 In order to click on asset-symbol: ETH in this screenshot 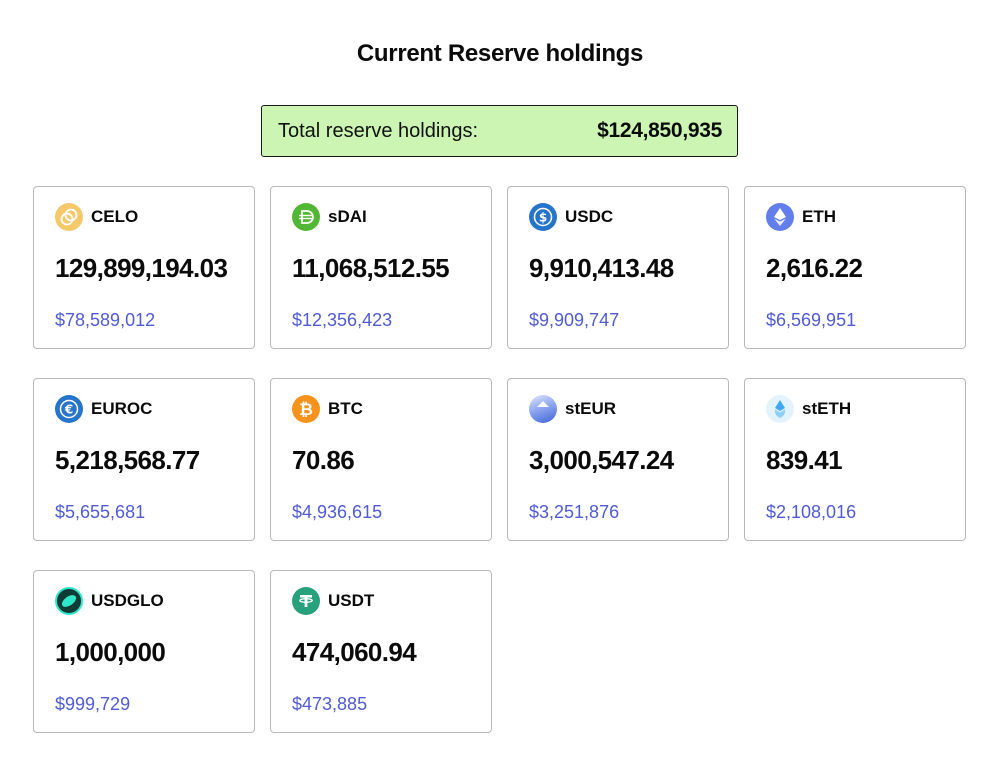, I will do `click(819, 216)`.